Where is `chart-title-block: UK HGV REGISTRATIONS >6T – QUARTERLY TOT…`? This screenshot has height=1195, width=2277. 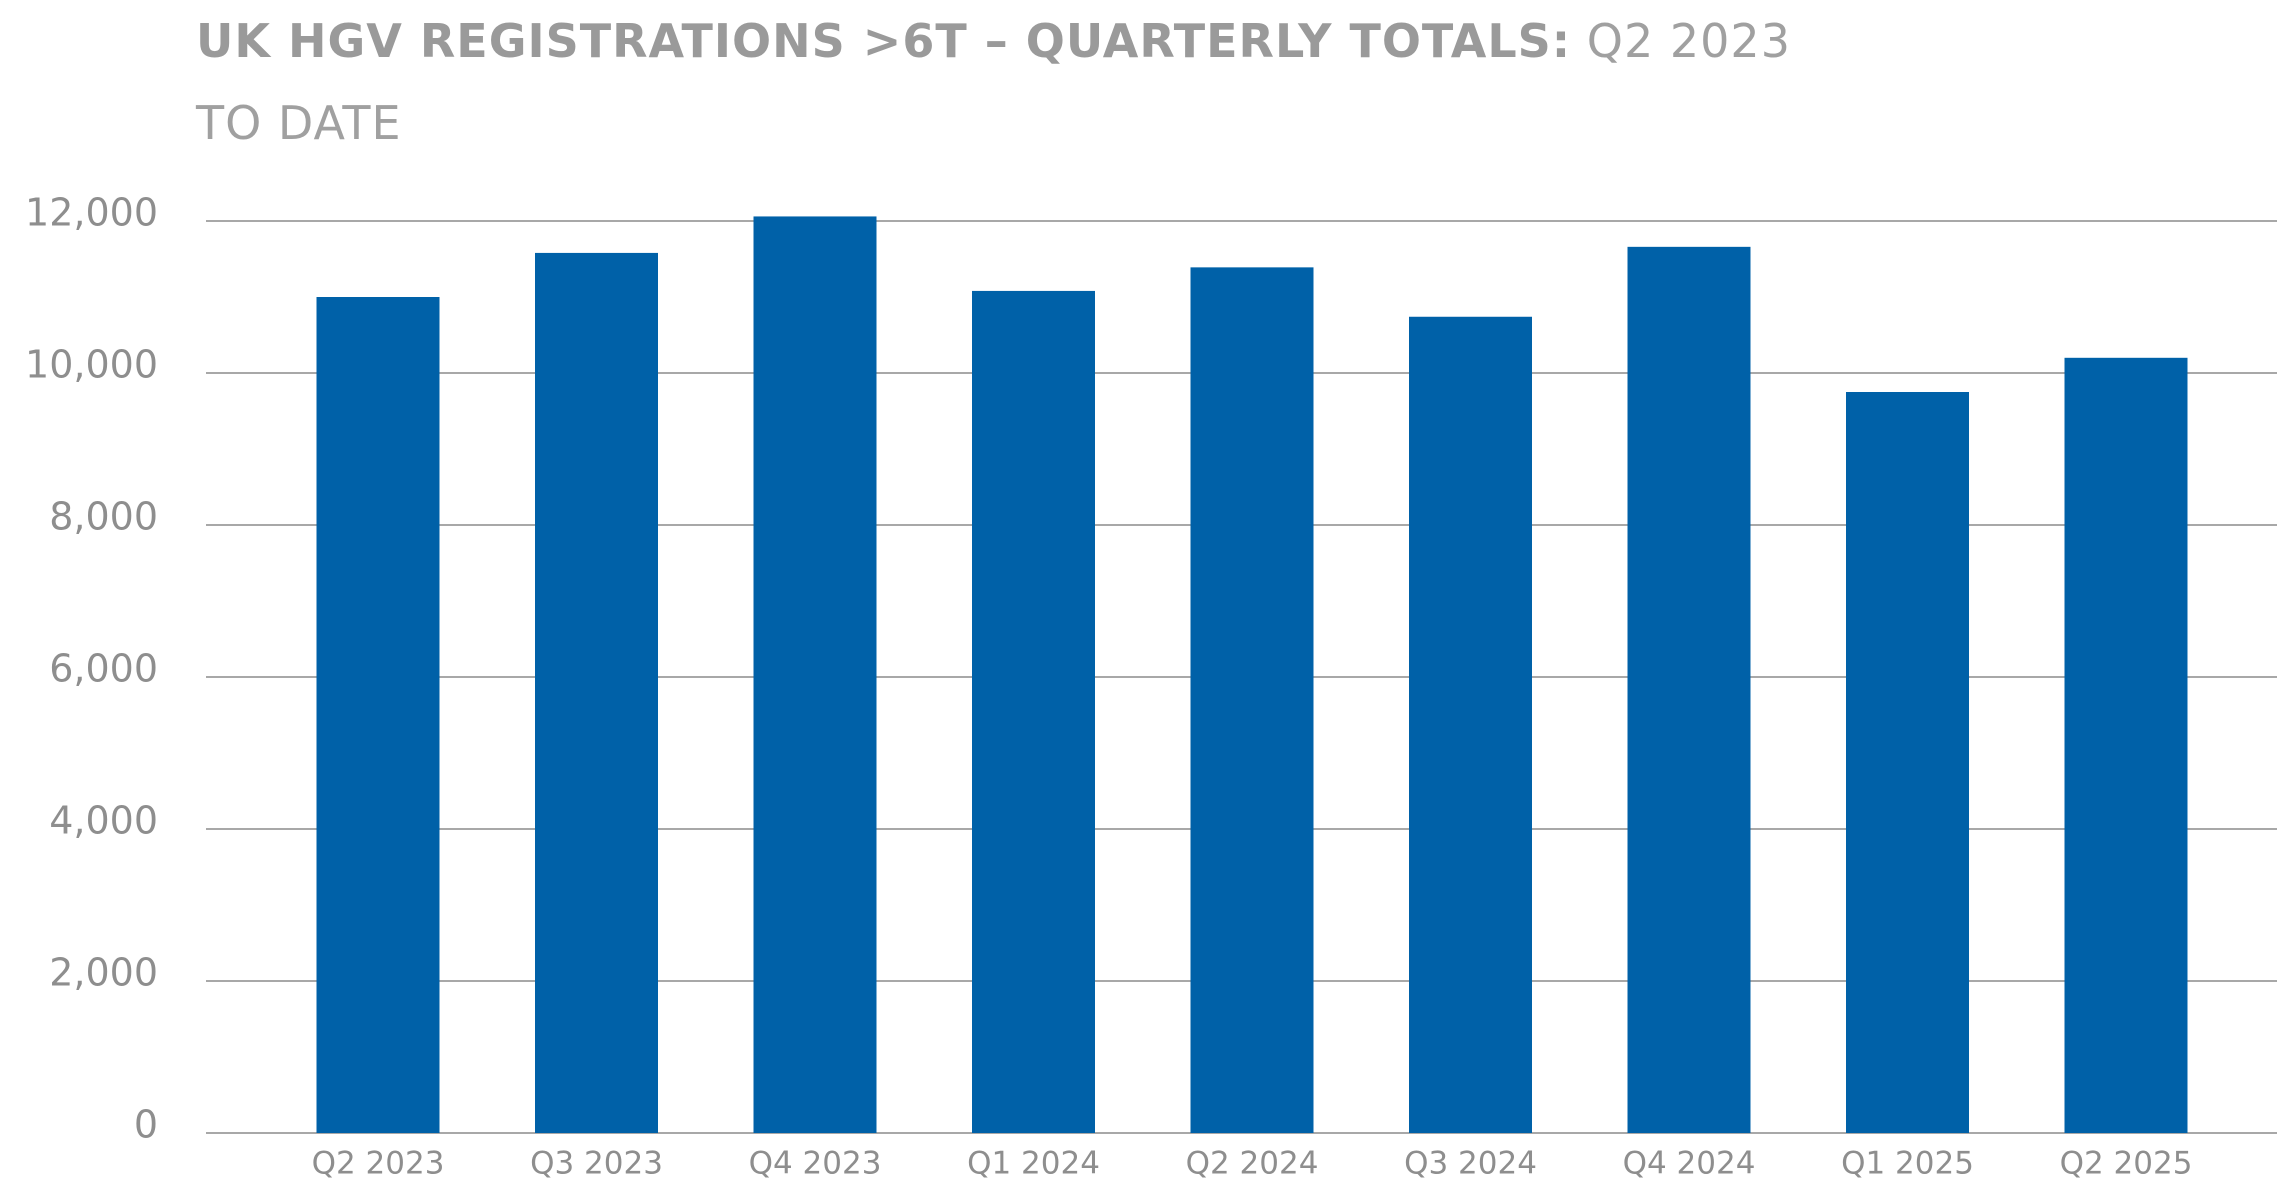 chart-title-block: UK HGV REGISTRATIONS >6T – QUARTERLY TOT… is located at coordinates (1021, 82).